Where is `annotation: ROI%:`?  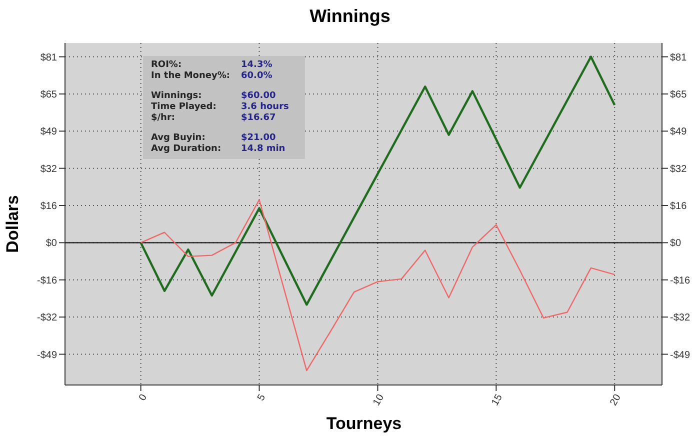 annotation: ROI%: is located at coordinates (167, 65).